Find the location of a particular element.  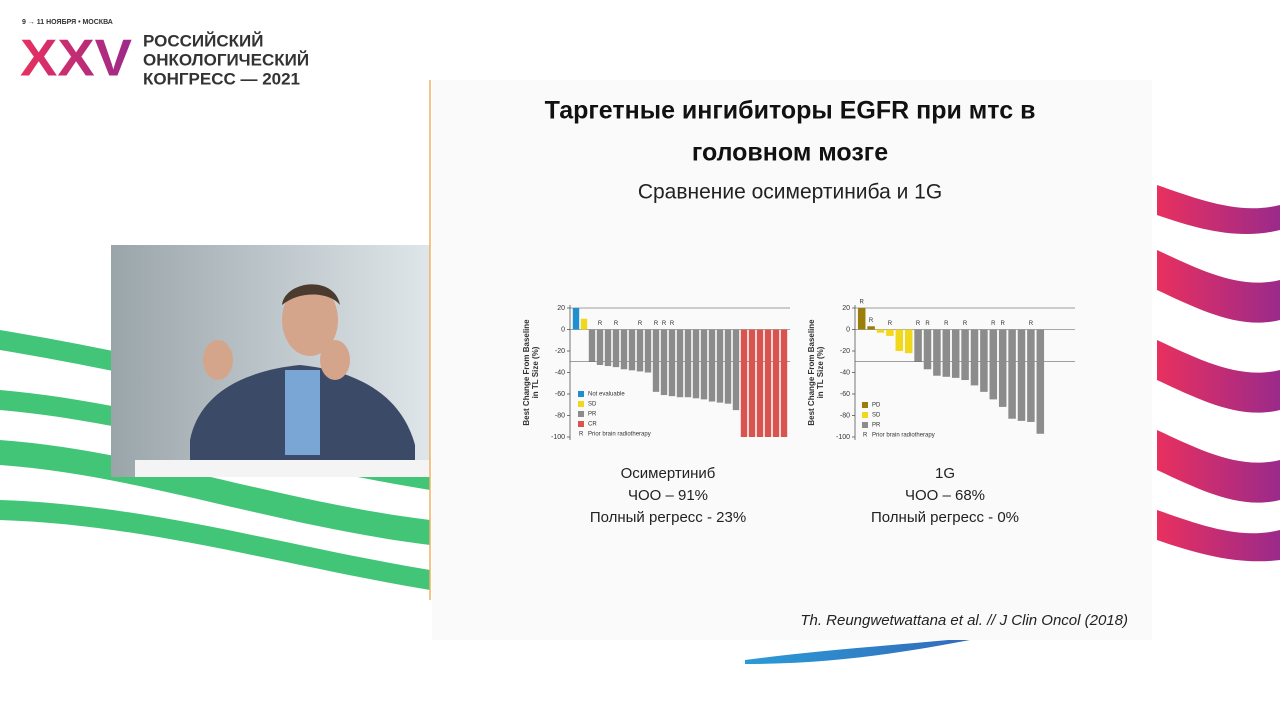

y-tick-label: -60 is located at coordinates (845, 394).